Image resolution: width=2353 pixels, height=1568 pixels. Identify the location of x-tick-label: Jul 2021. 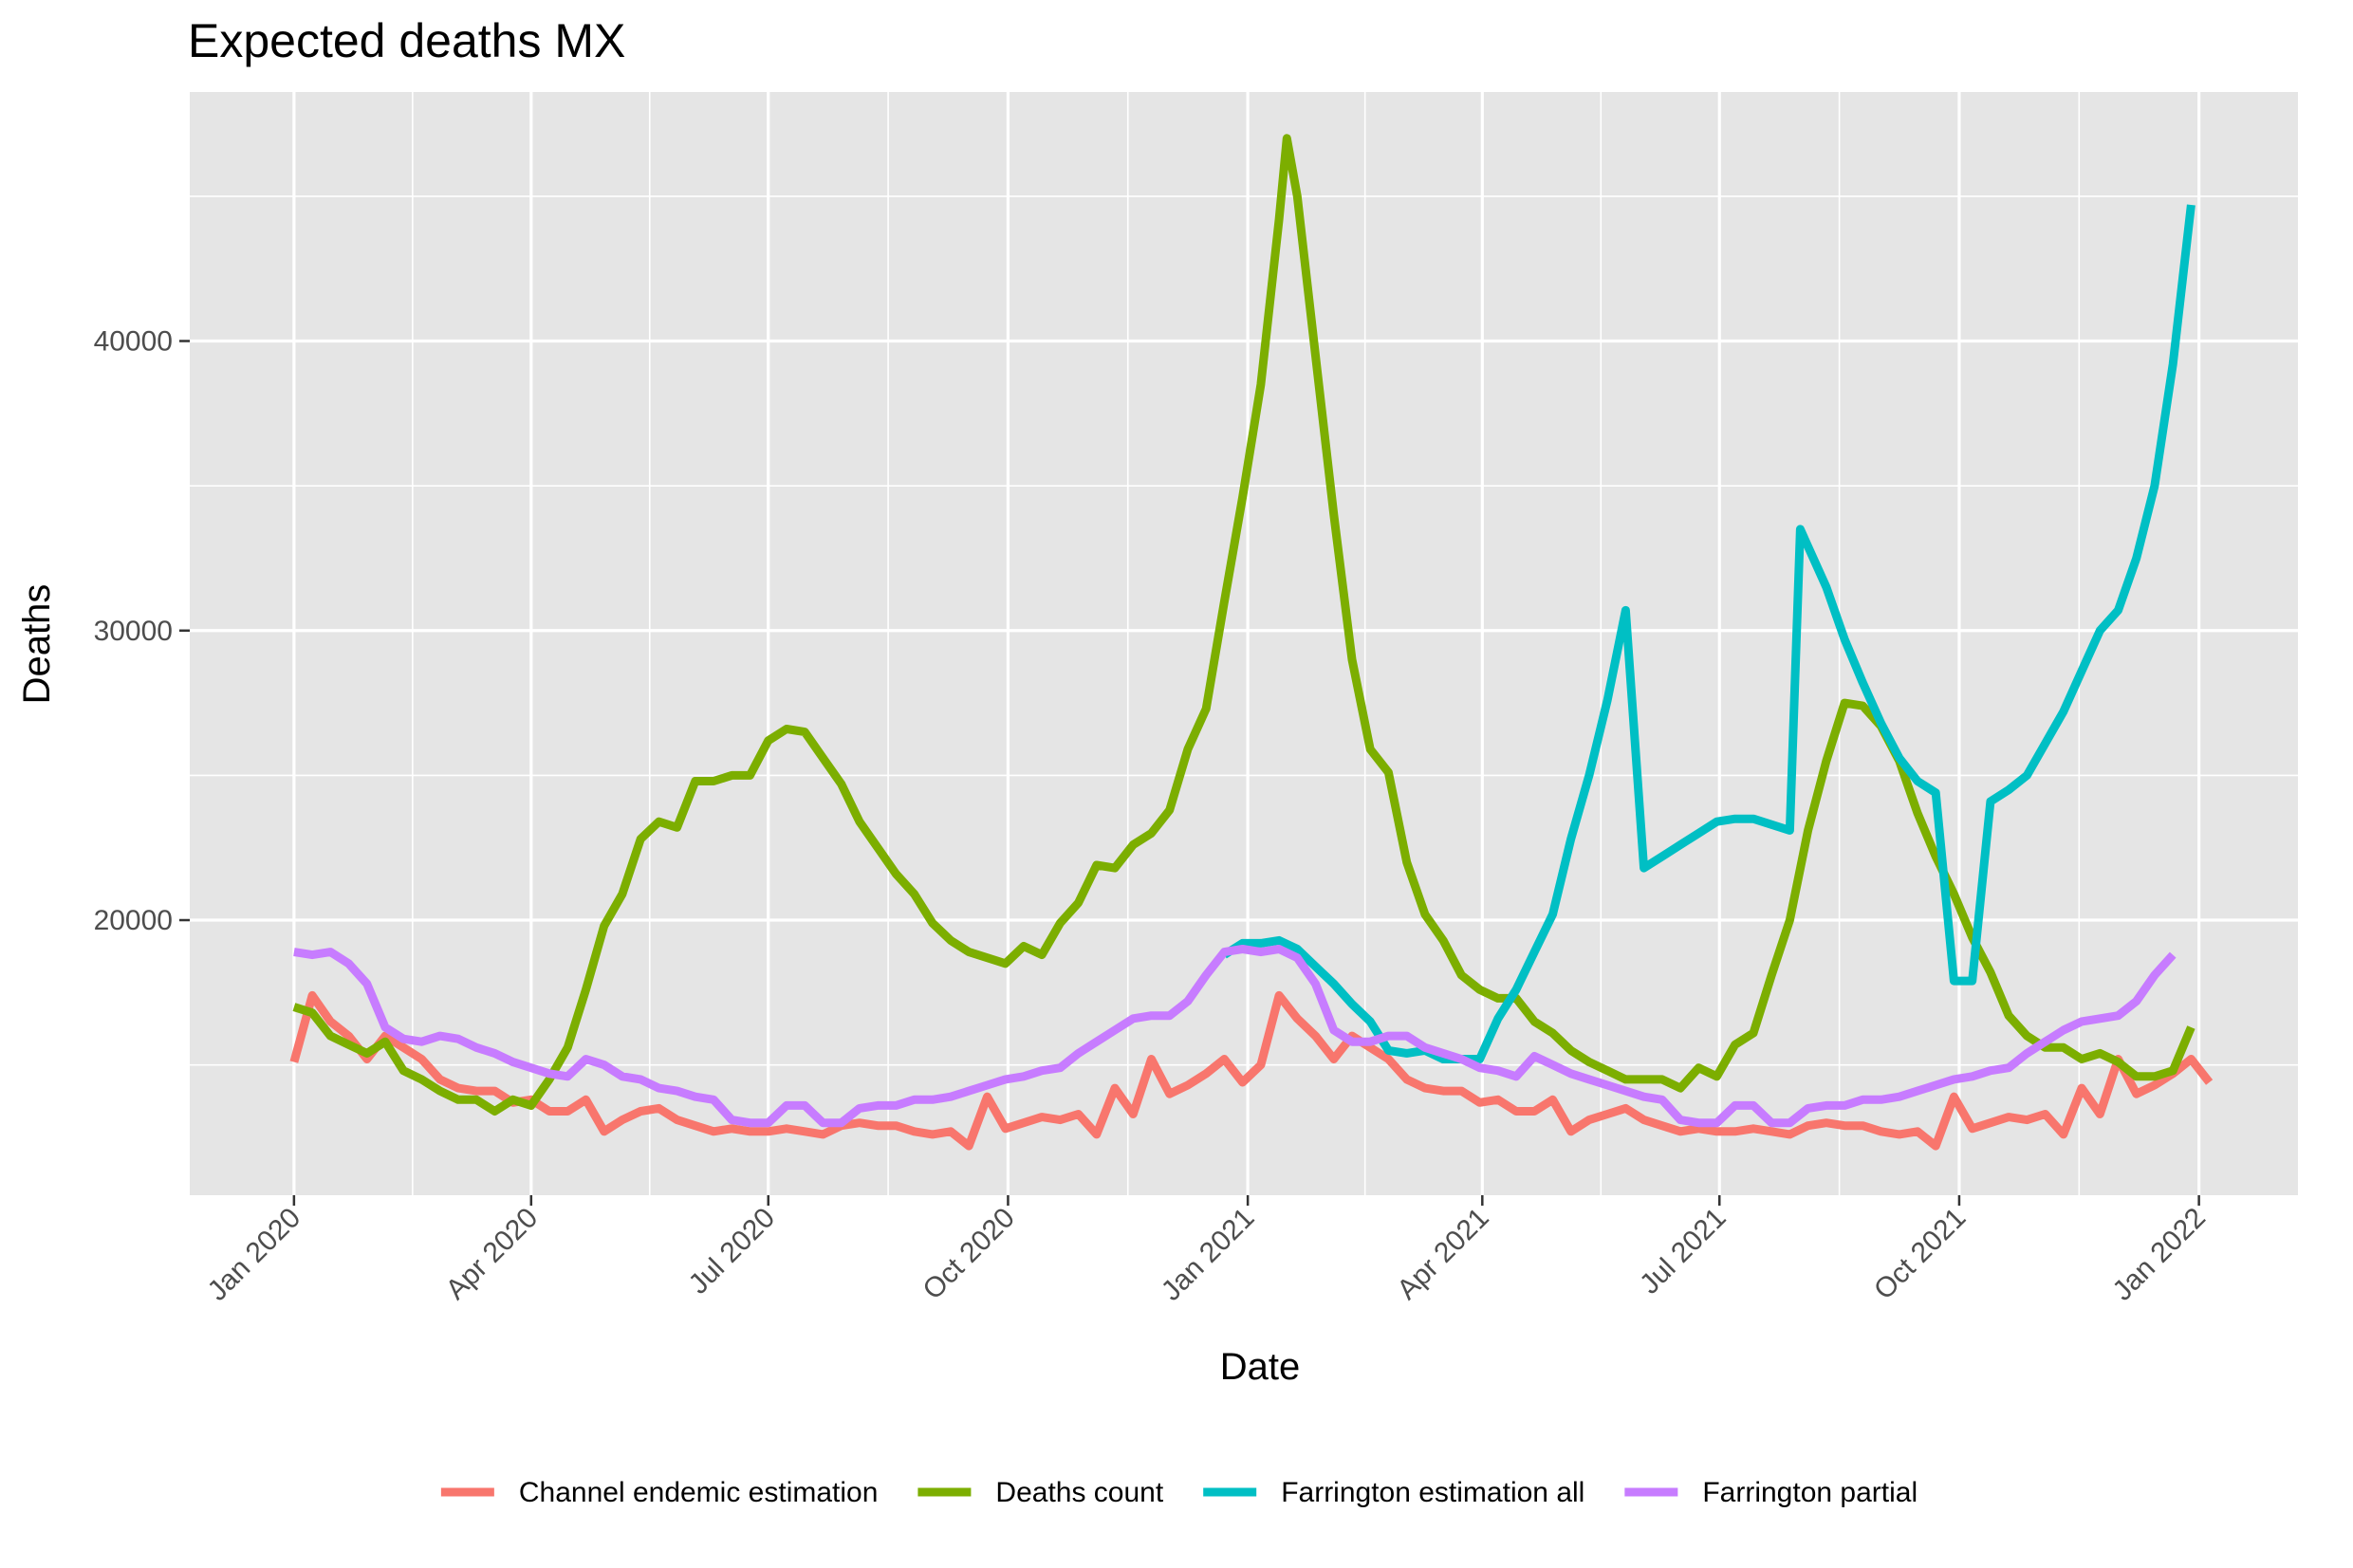
(1683, 1251).